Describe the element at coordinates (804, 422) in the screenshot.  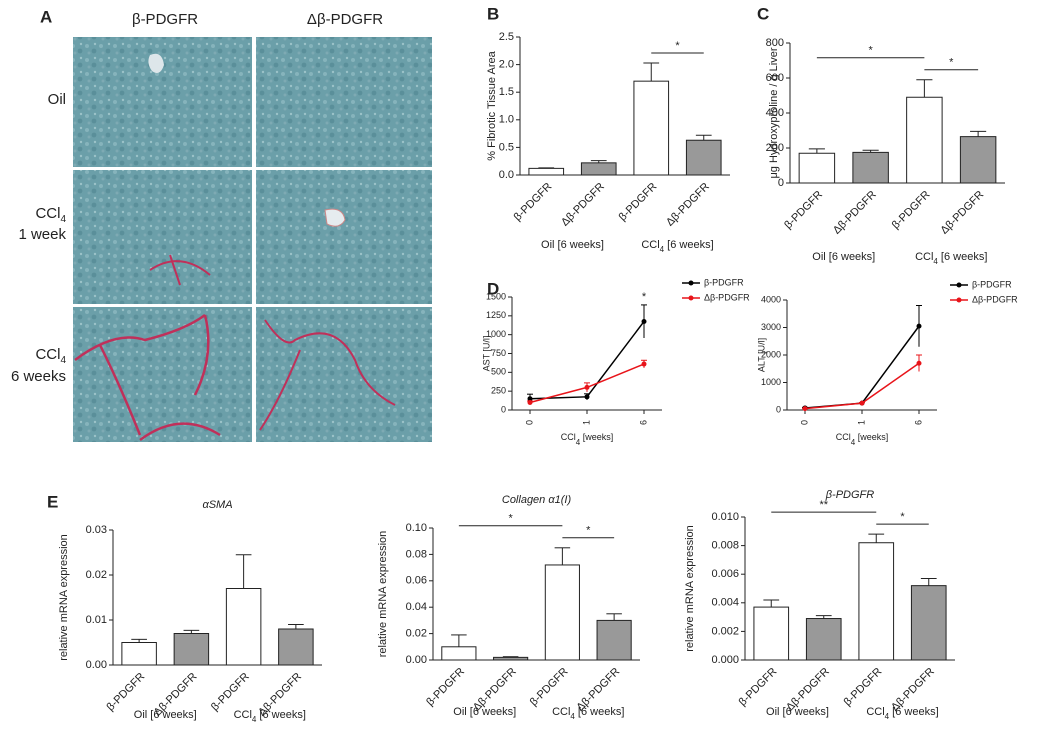
I see `x-tick-label: 0` at that location.